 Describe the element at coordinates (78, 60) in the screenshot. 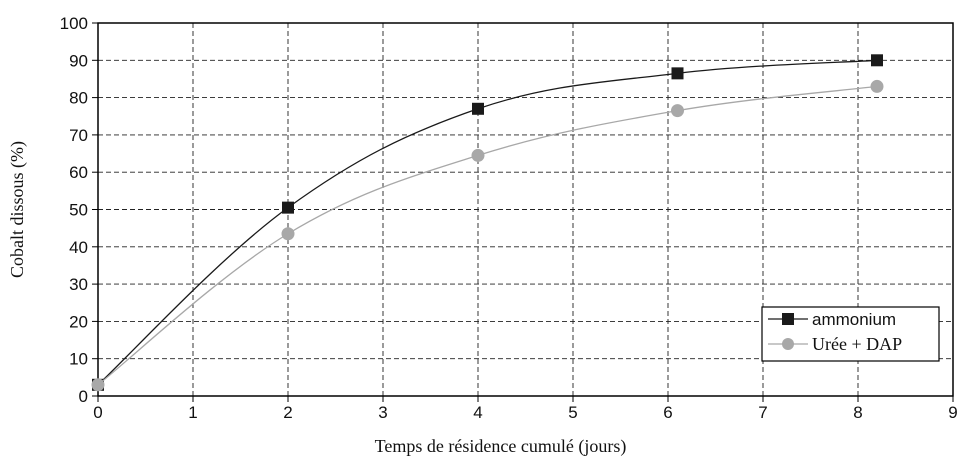

I see `y-tick-label-90: 90` at that location.